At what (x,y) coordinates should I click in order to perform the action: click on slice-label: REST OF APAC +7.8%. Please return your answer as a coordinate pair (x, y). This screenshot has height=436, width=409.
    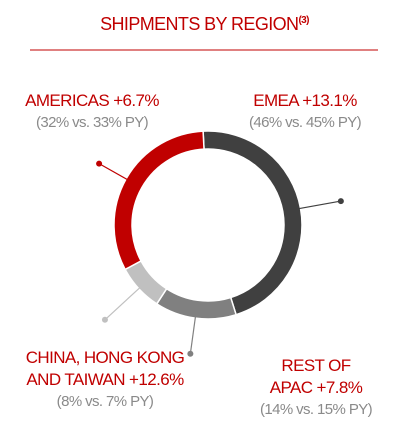
    Looking at the image, I should click on (316, 376).